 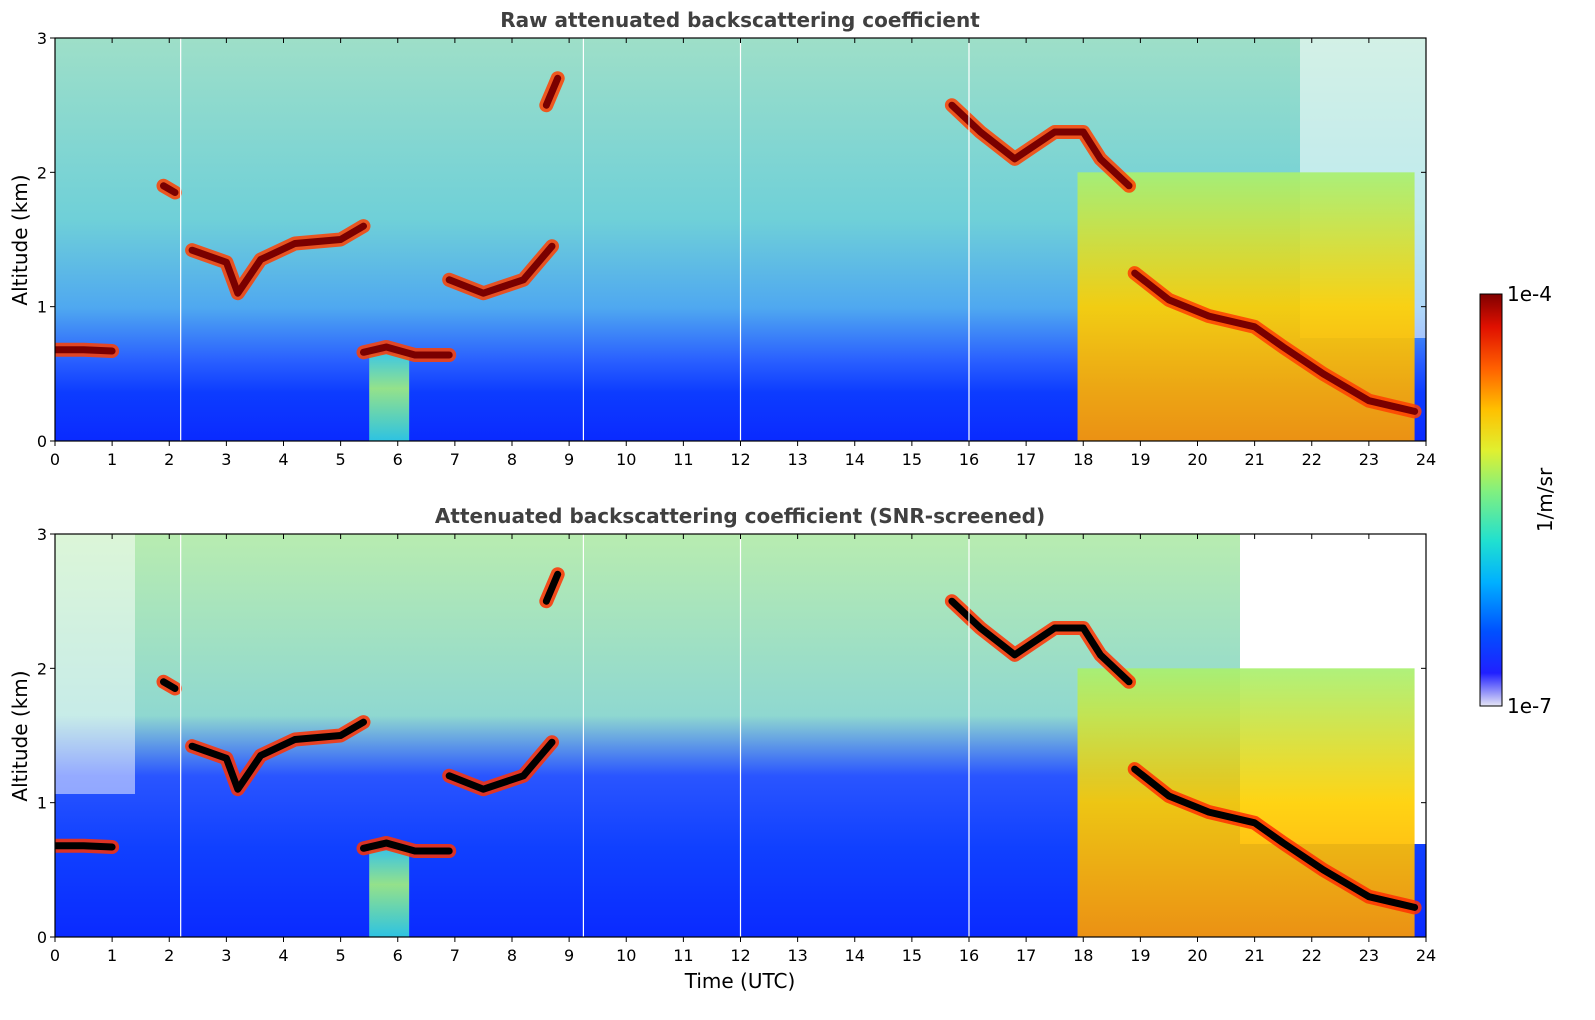 I want to click on panel-screened-masked-region, so click(x=95, y=664).